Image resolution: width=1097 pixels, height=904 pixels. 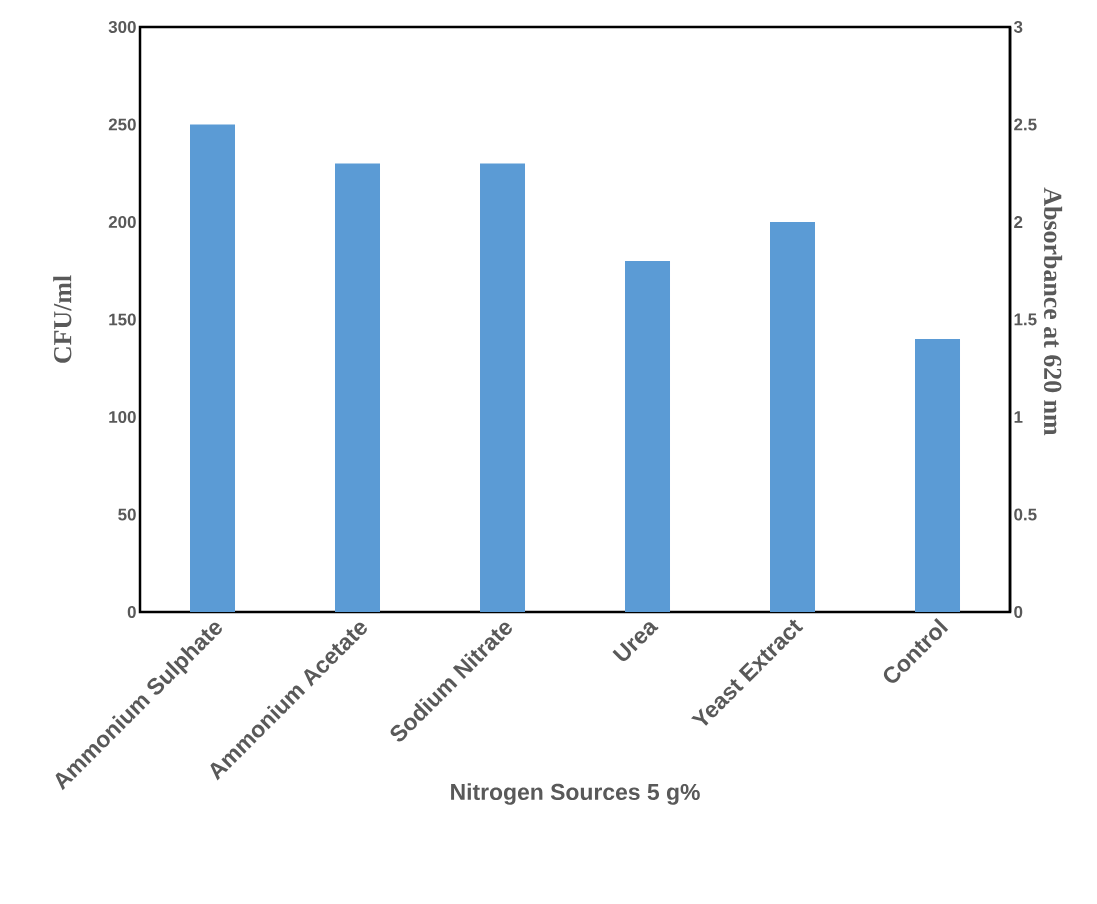 I want to click on y-axis-title: CFU/ml, so click(x=62, y=319).